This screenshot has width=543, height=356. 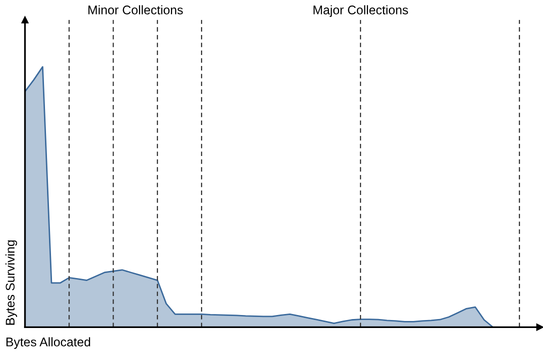 What do you see at coordinates (135, 9) in the screenshot?
I see `text: Minor Collections` at bounding box center [135, 9].